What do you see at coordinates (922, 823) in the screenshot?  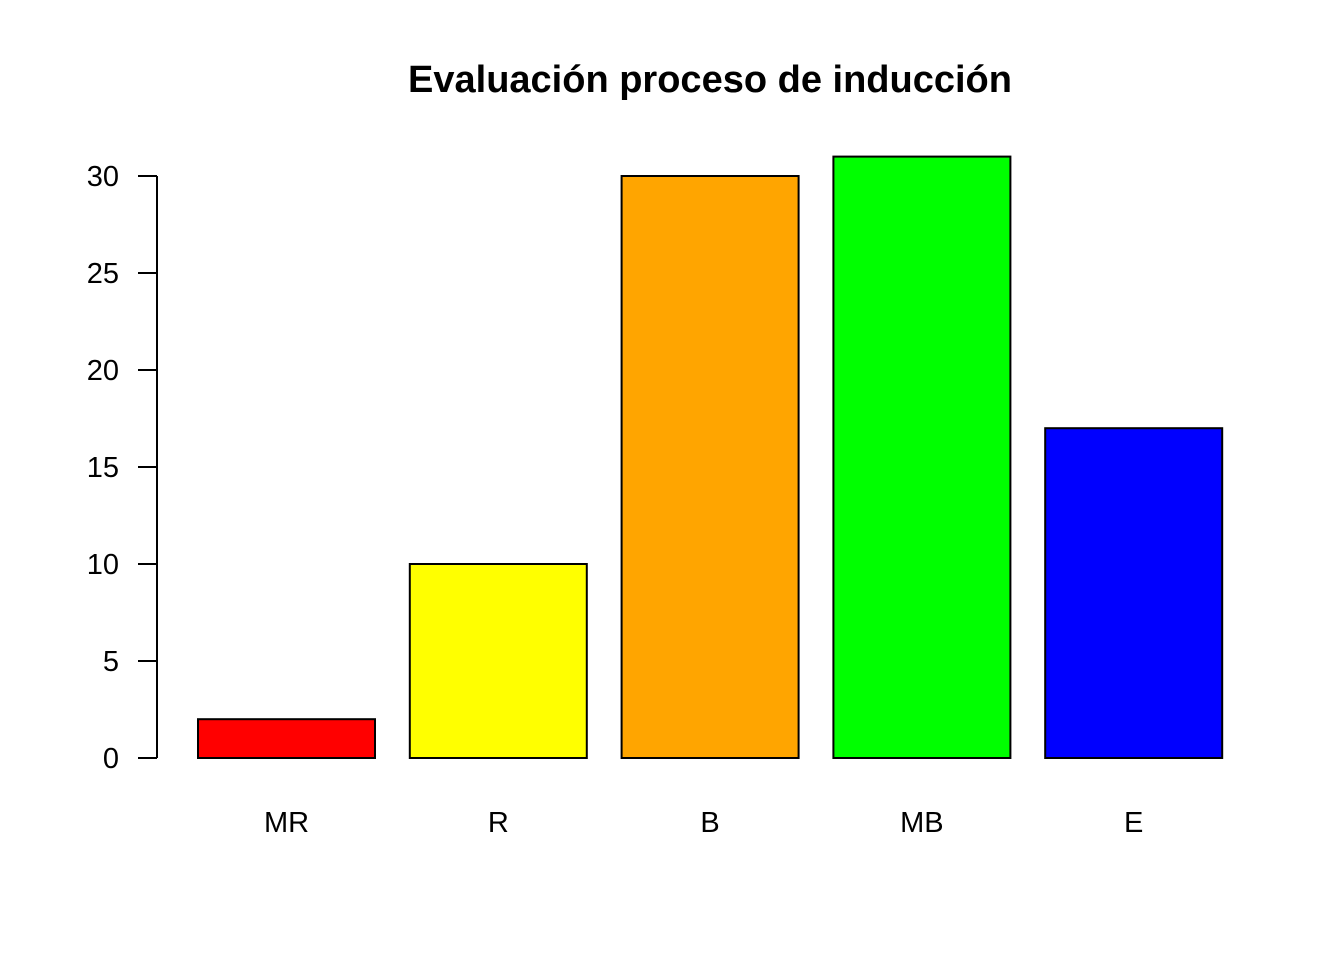 I see `x-category-label: MB` at bounding box center [922, 823].